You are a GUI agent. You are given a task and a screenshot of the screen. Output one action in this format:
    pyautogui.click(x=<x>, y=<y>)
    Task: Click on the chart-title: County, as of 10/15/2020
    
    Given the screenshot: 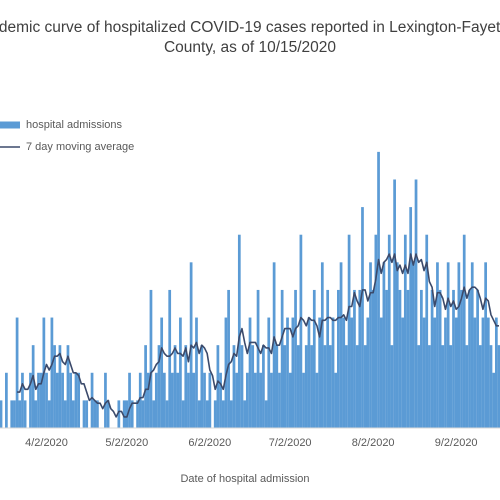 What is the action you would take?
    pyautogui.click(x=250, y=47)
    